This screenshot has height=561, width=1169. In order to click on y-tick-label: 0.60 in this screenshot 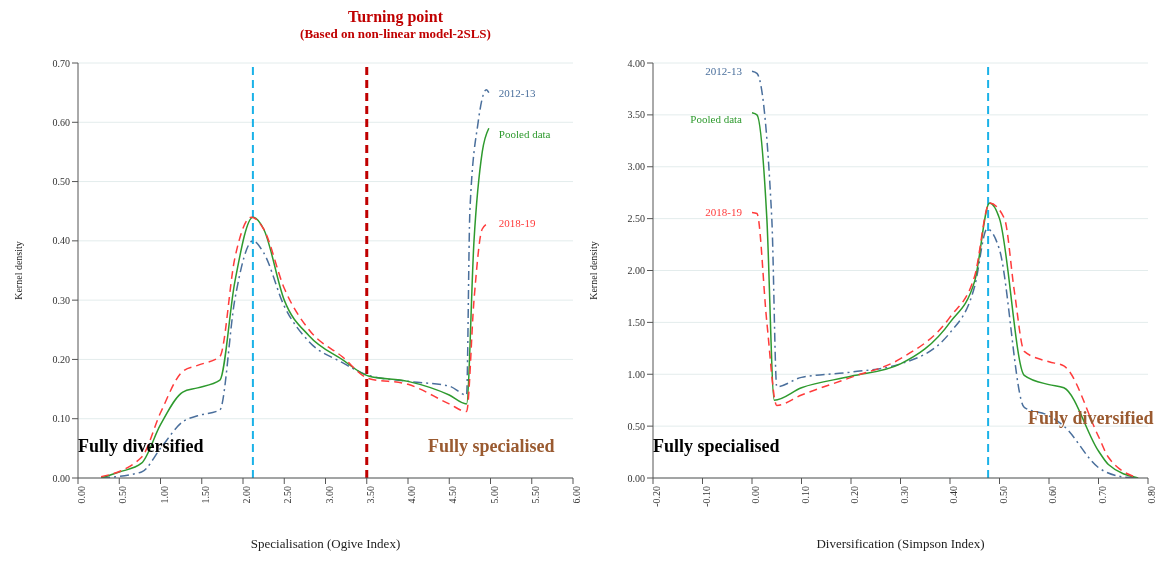, I will do `click(61, 122)`.